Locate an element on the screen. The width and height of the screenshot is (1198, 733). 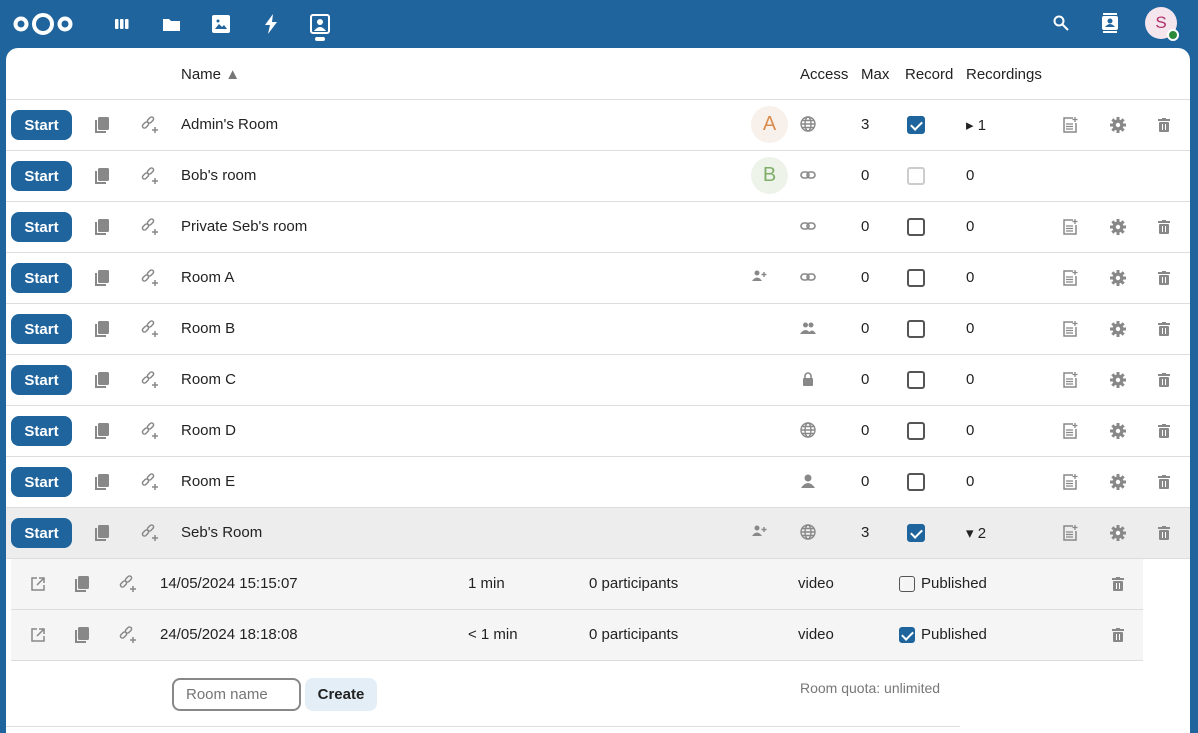
recording-duration: 1 min is located at coordinates (486, 583).